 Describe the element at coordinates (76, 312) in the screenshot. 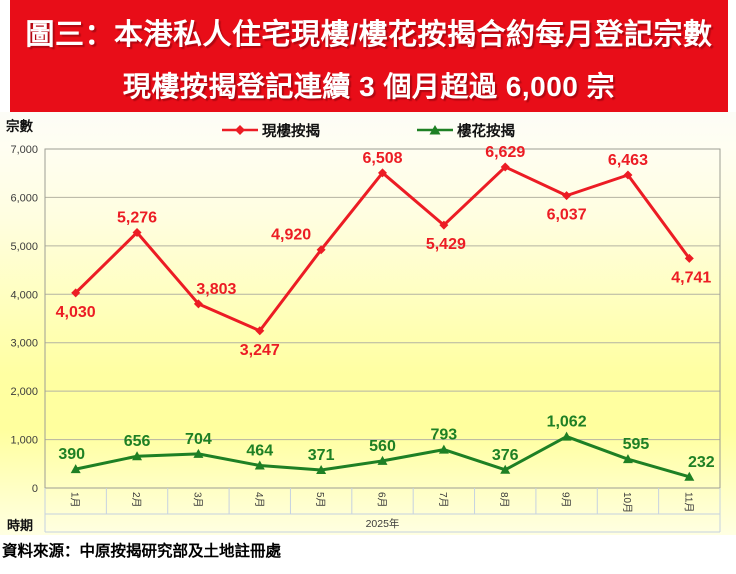

I see `data-label: 4,030` at that location.